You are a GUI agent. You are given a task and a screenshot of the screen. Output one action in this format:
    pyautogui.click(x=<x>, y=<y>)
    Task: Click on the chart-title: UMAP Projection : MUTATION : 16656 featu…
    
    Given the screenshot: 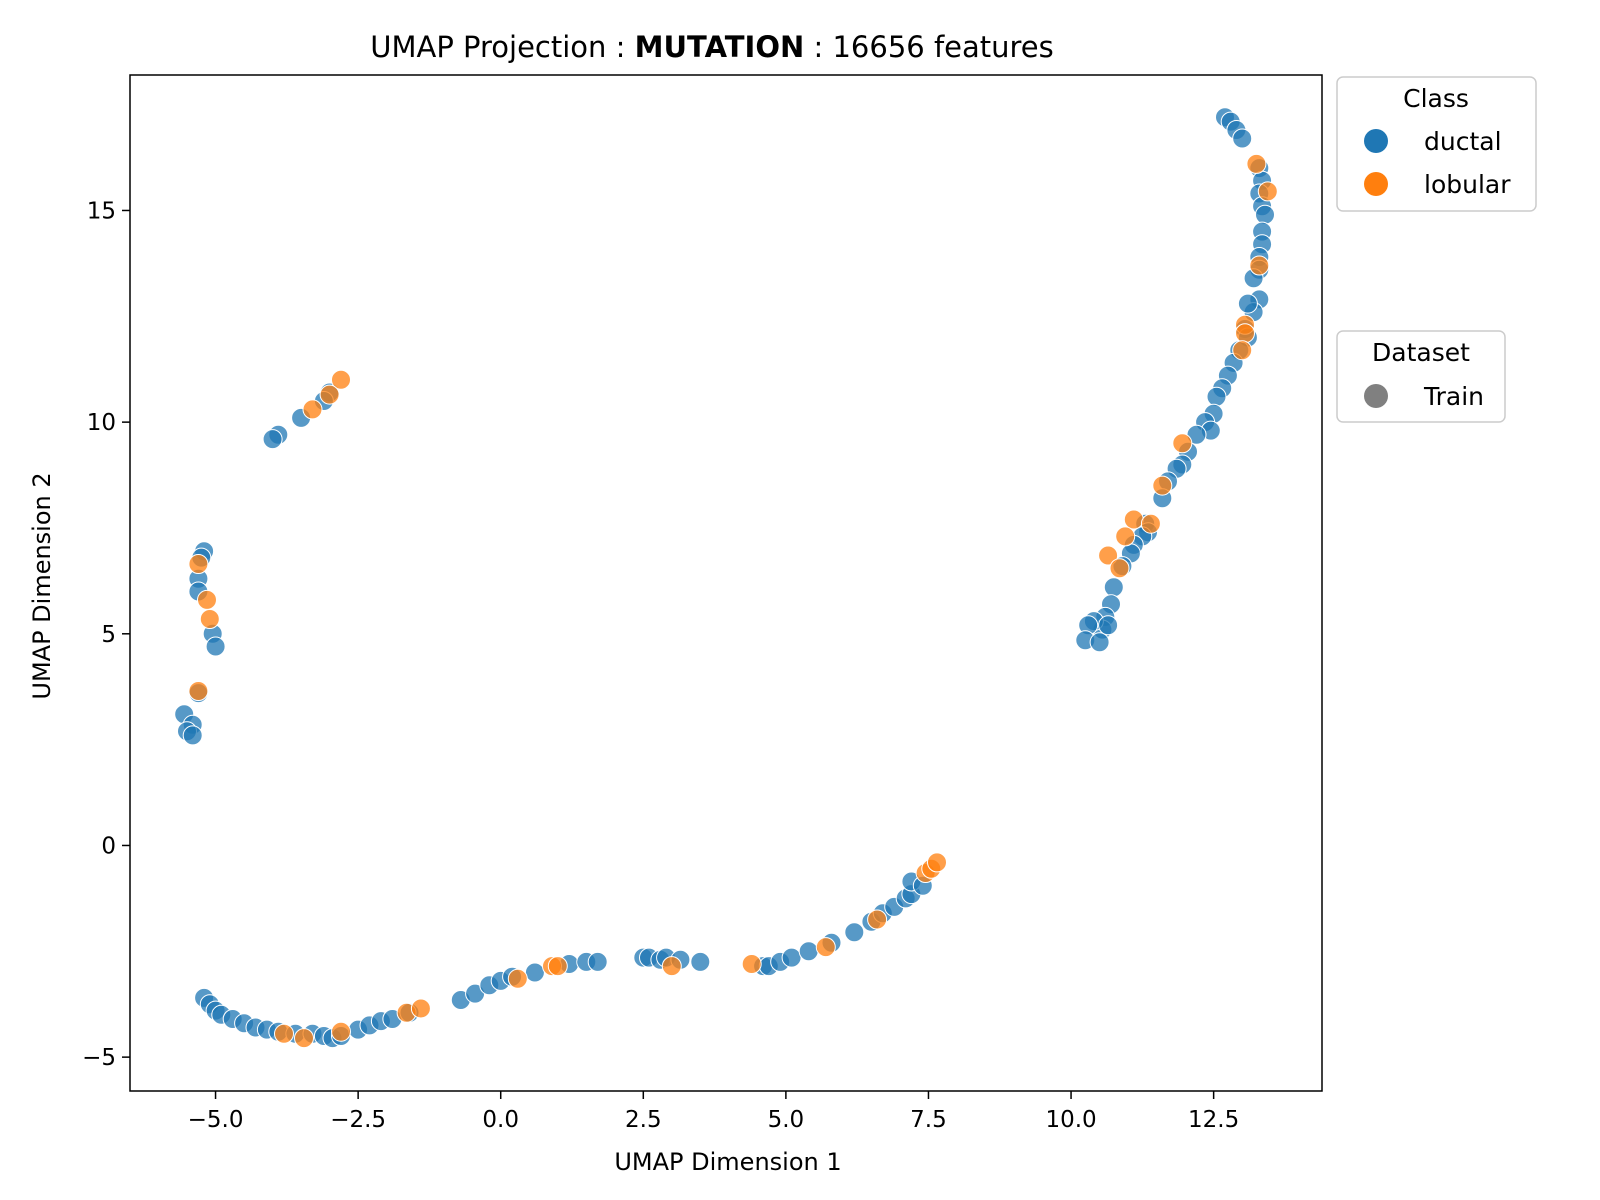 What is the action you would take?
    pyautogui.click(x=712, y=47)
    